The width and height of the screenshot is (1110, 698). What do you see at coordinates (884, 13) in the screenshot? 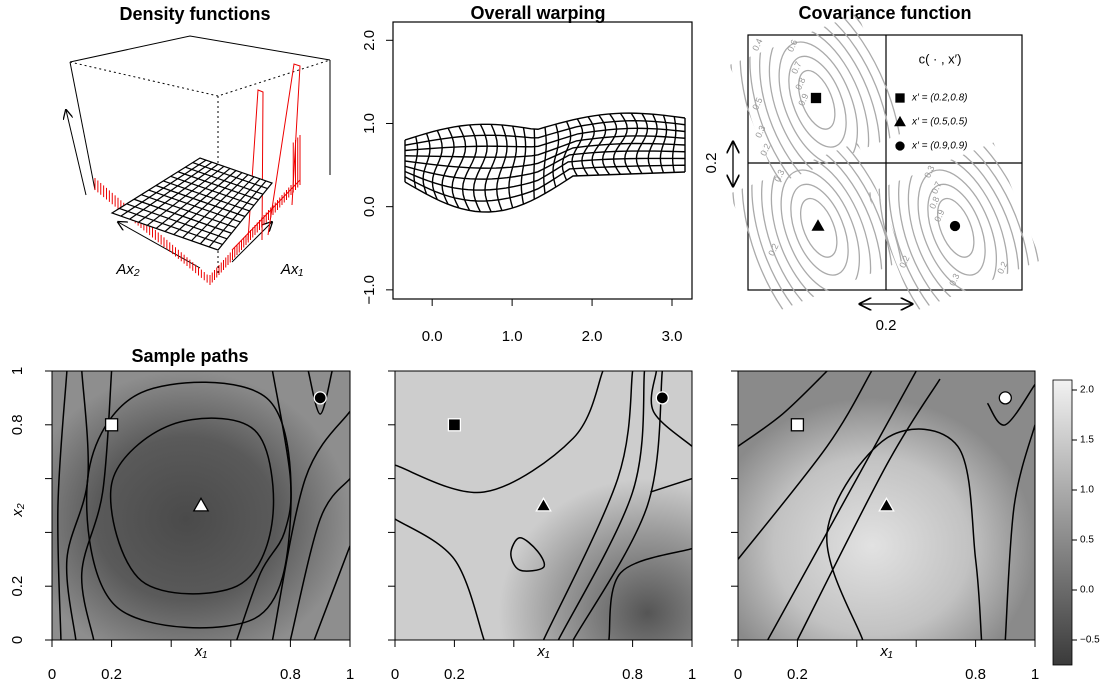
I see `panel-title: Covariance function` at bounding box center [884, 13].